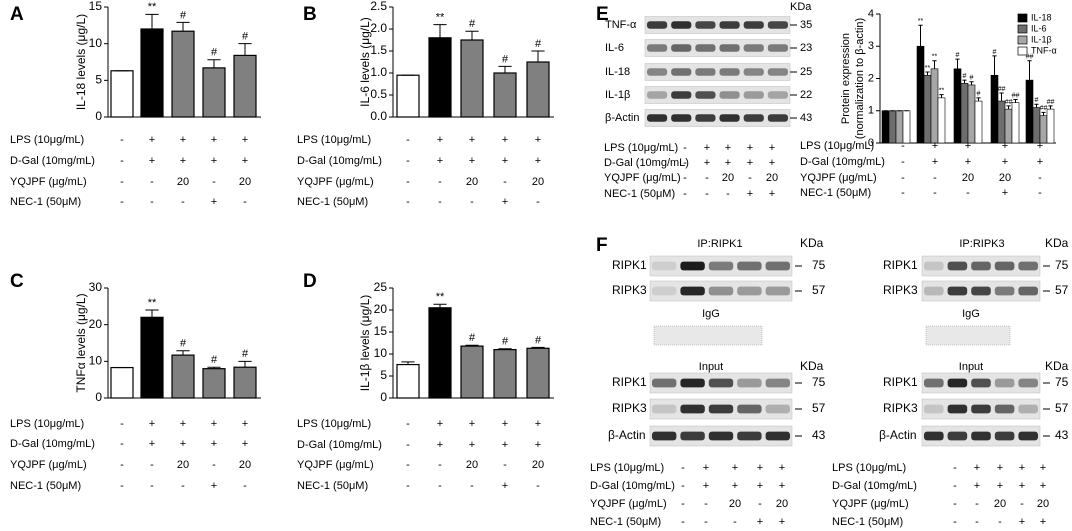 The height and width of the screenshot is (531, 1072). What do you see at coordinates (971, 314) in the screenshot?
I see `control-label: IgG` at bounding box center [971, 314].